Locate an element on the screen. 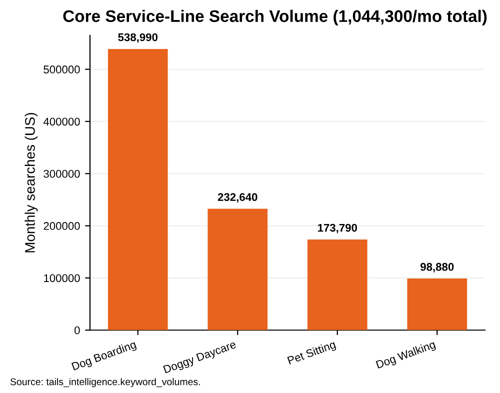 This screenshot has height=393, width=500. y-tick-label: 0 is located at coordinates (77, 330).